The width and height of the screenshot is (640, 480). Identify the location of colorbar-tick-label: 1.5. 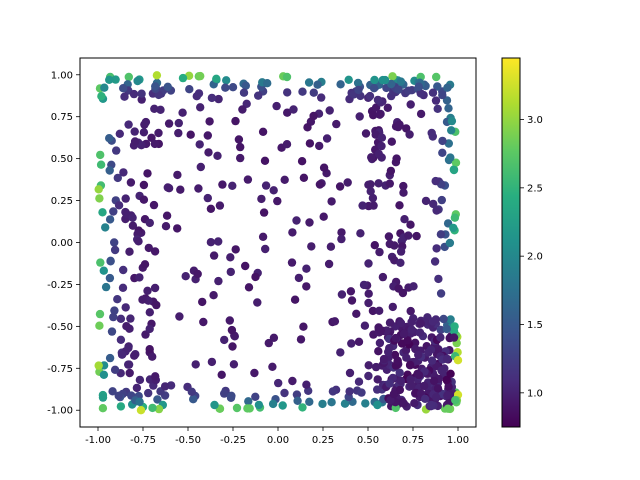
(535, 325).